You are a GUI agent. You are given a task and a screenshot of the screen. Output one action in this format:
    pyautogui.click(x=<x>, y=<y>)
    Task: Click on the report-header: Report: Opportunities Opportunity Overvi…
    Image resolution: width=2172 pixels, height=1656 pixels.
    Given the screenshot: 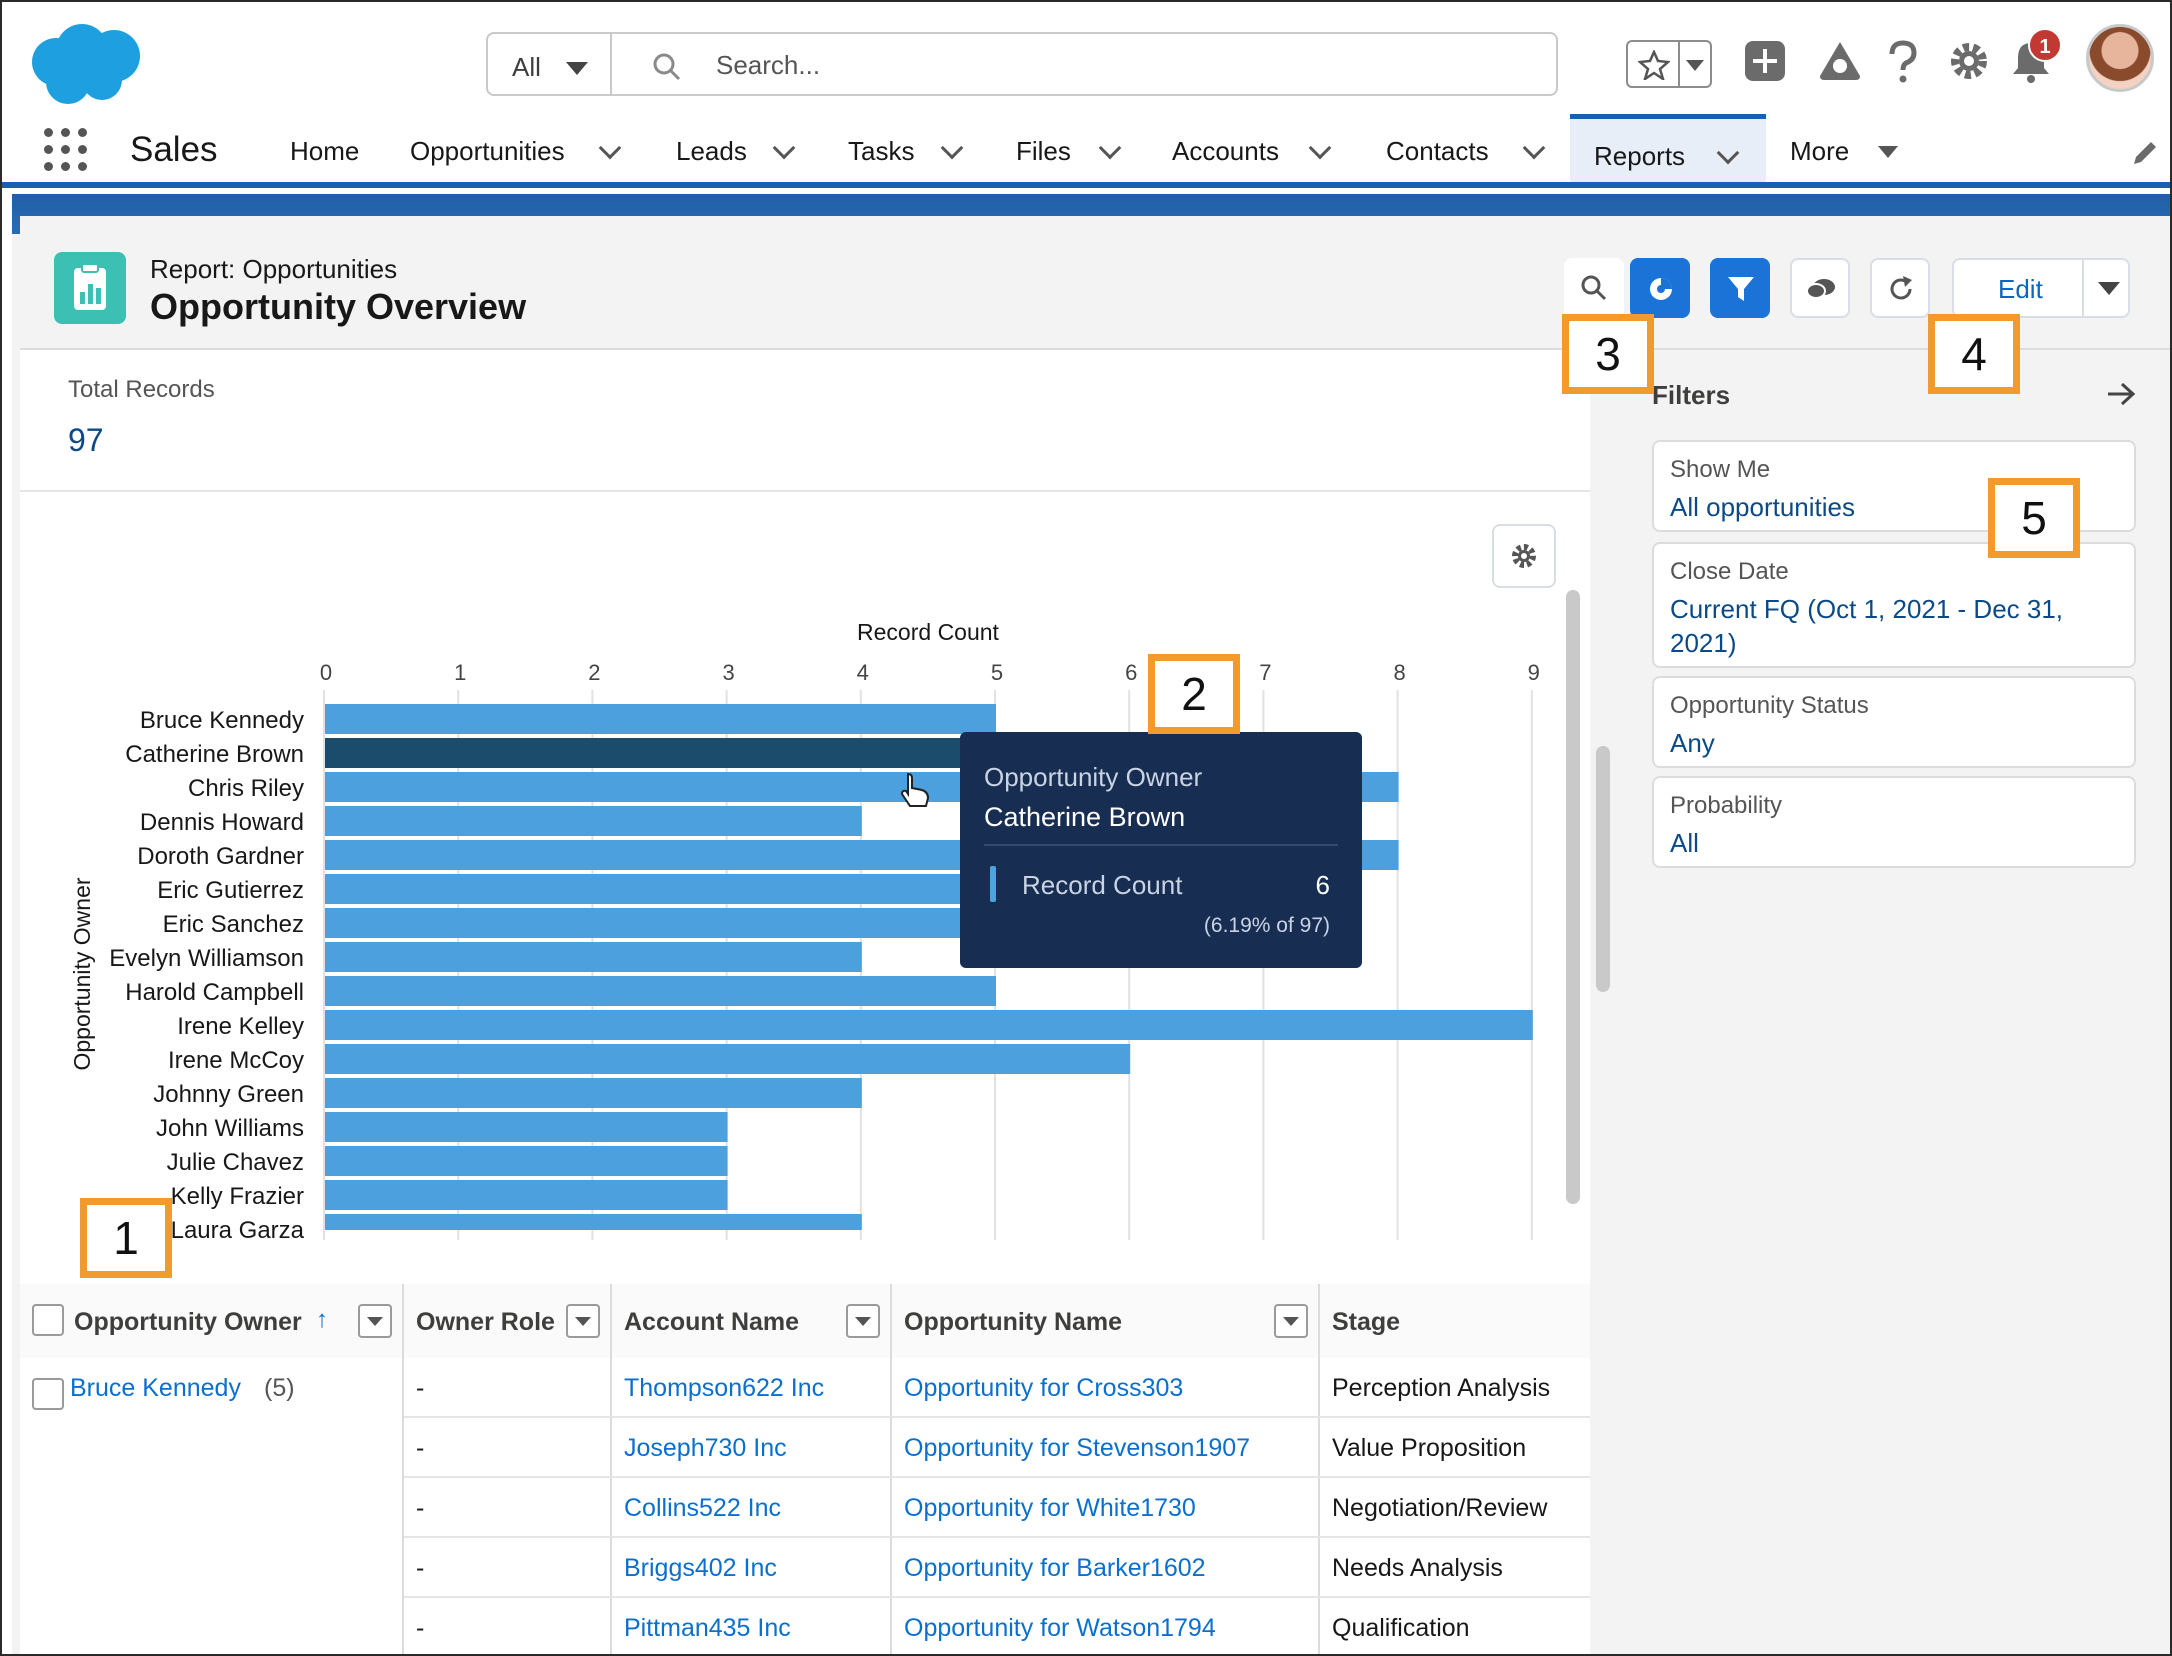 What is the action you would take?
    pyautogui.click(x=1095, y=283)
    